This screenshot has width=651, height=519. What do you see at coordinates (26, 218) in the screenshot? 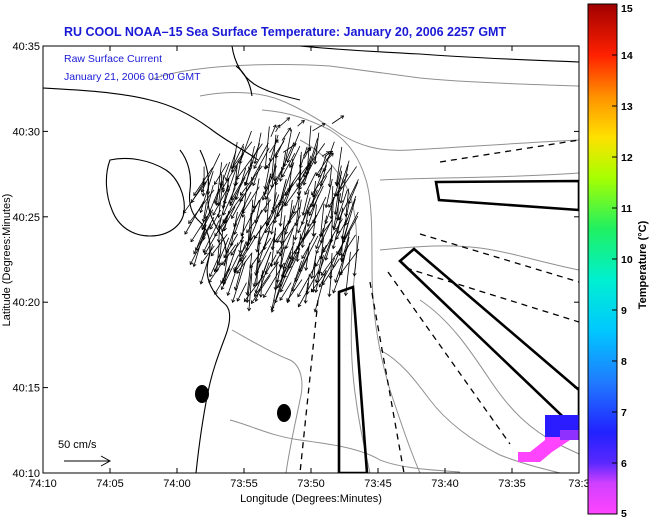
I see `y-tick-label: 40:25` at bounding box center [26, 218].